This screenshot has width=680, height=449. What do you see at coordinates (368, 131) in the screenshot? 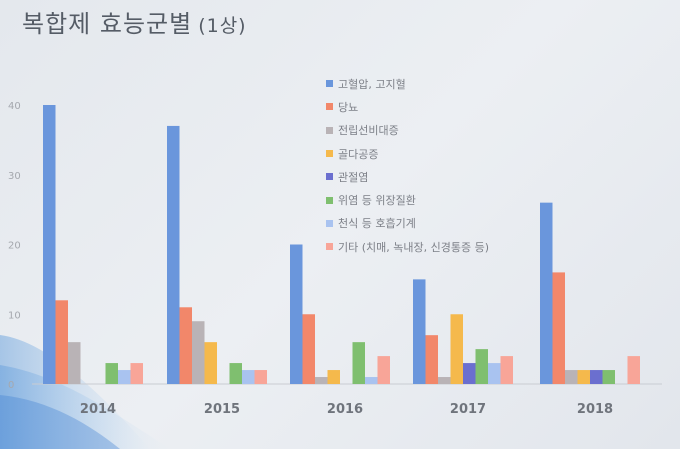
I see `legend-label: 전립선비대증` at bounding box center [368, 131].